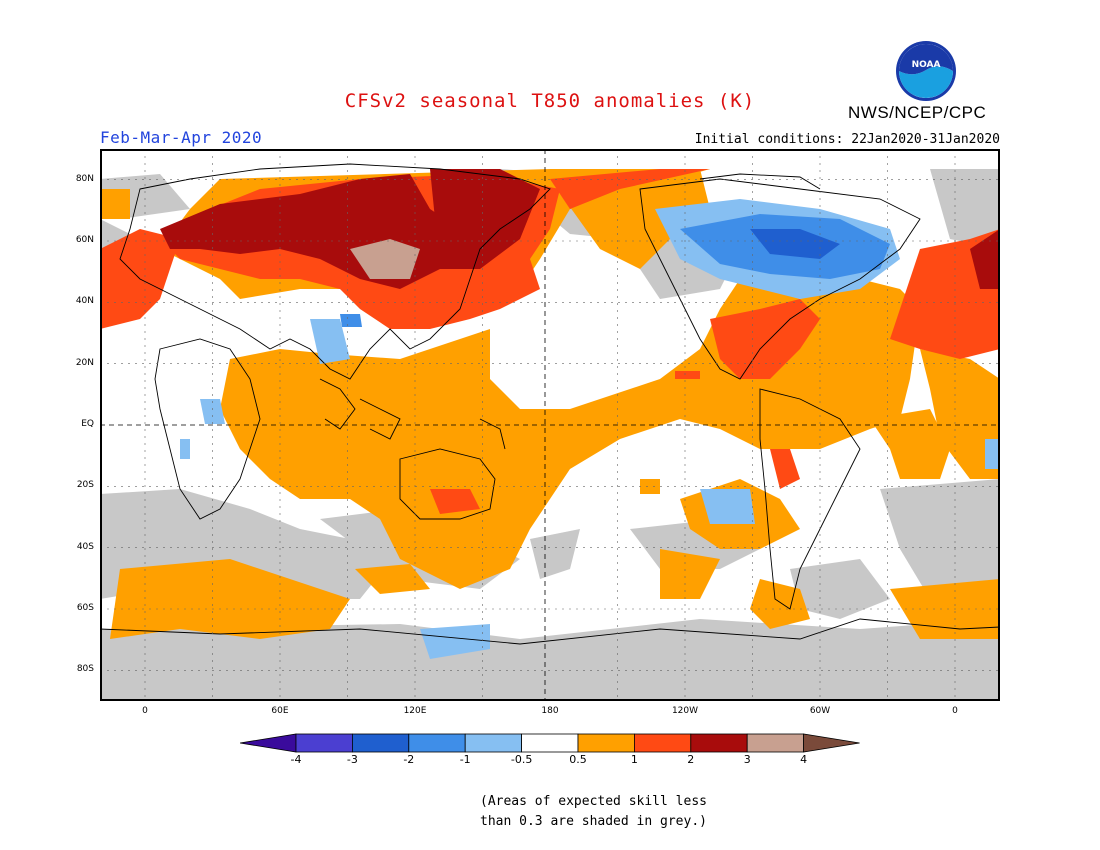 The height and width of the screenshot is (850, 1100). What do you see at coordinates (634, 759) in the screenshot?
I see `colorbar-label: 1` at bounding box center [634, 759].